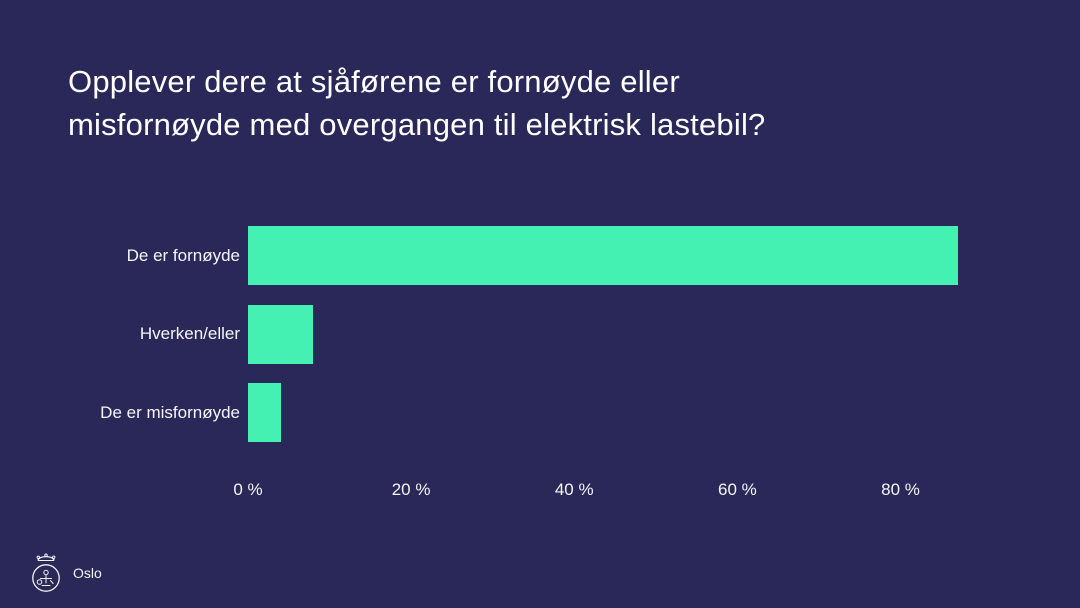 Image resolution: width=1080 pixels, height=608 pixels. I want to click on oslo-logo-text: Oslo, so click(87, 573).